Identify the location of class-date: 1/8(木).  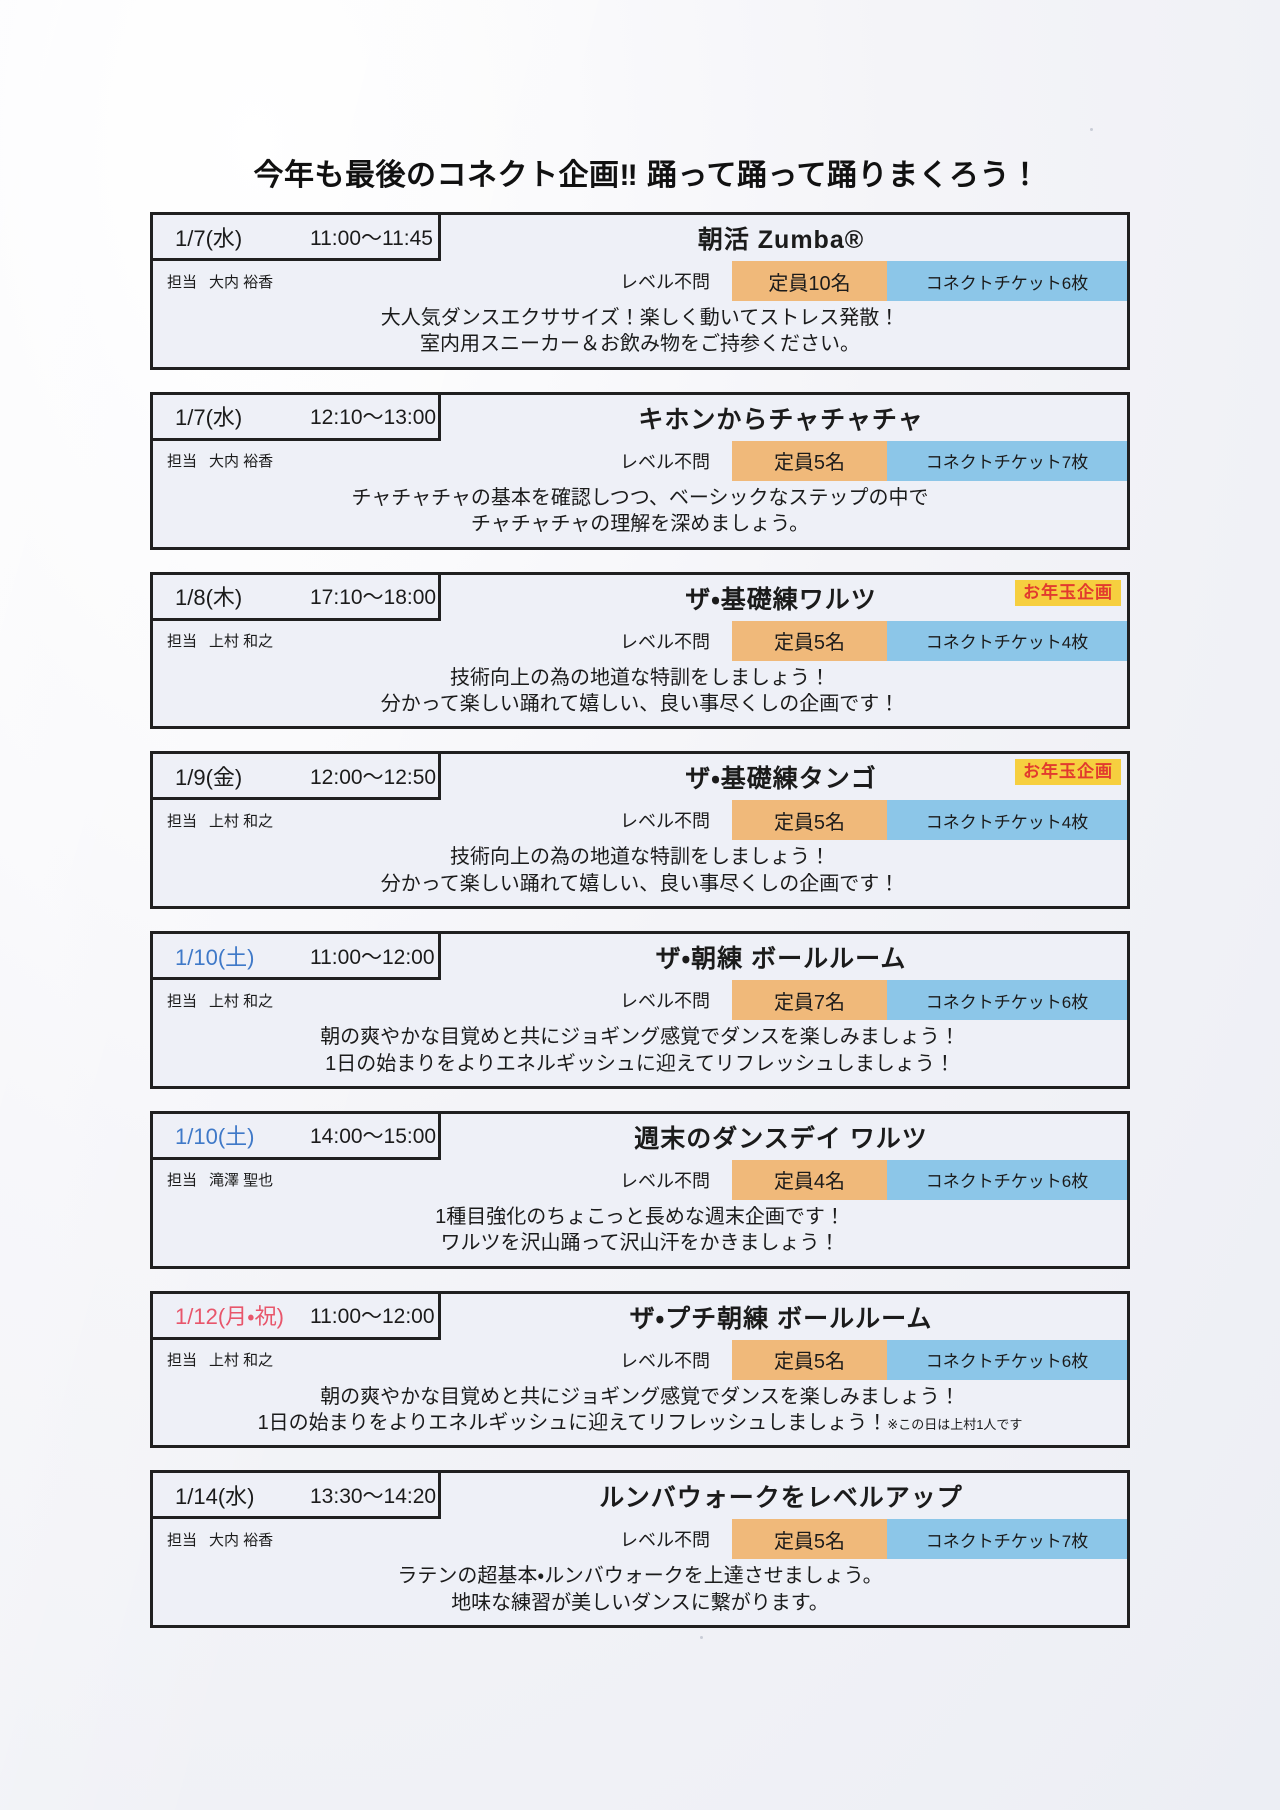
(209, 598).